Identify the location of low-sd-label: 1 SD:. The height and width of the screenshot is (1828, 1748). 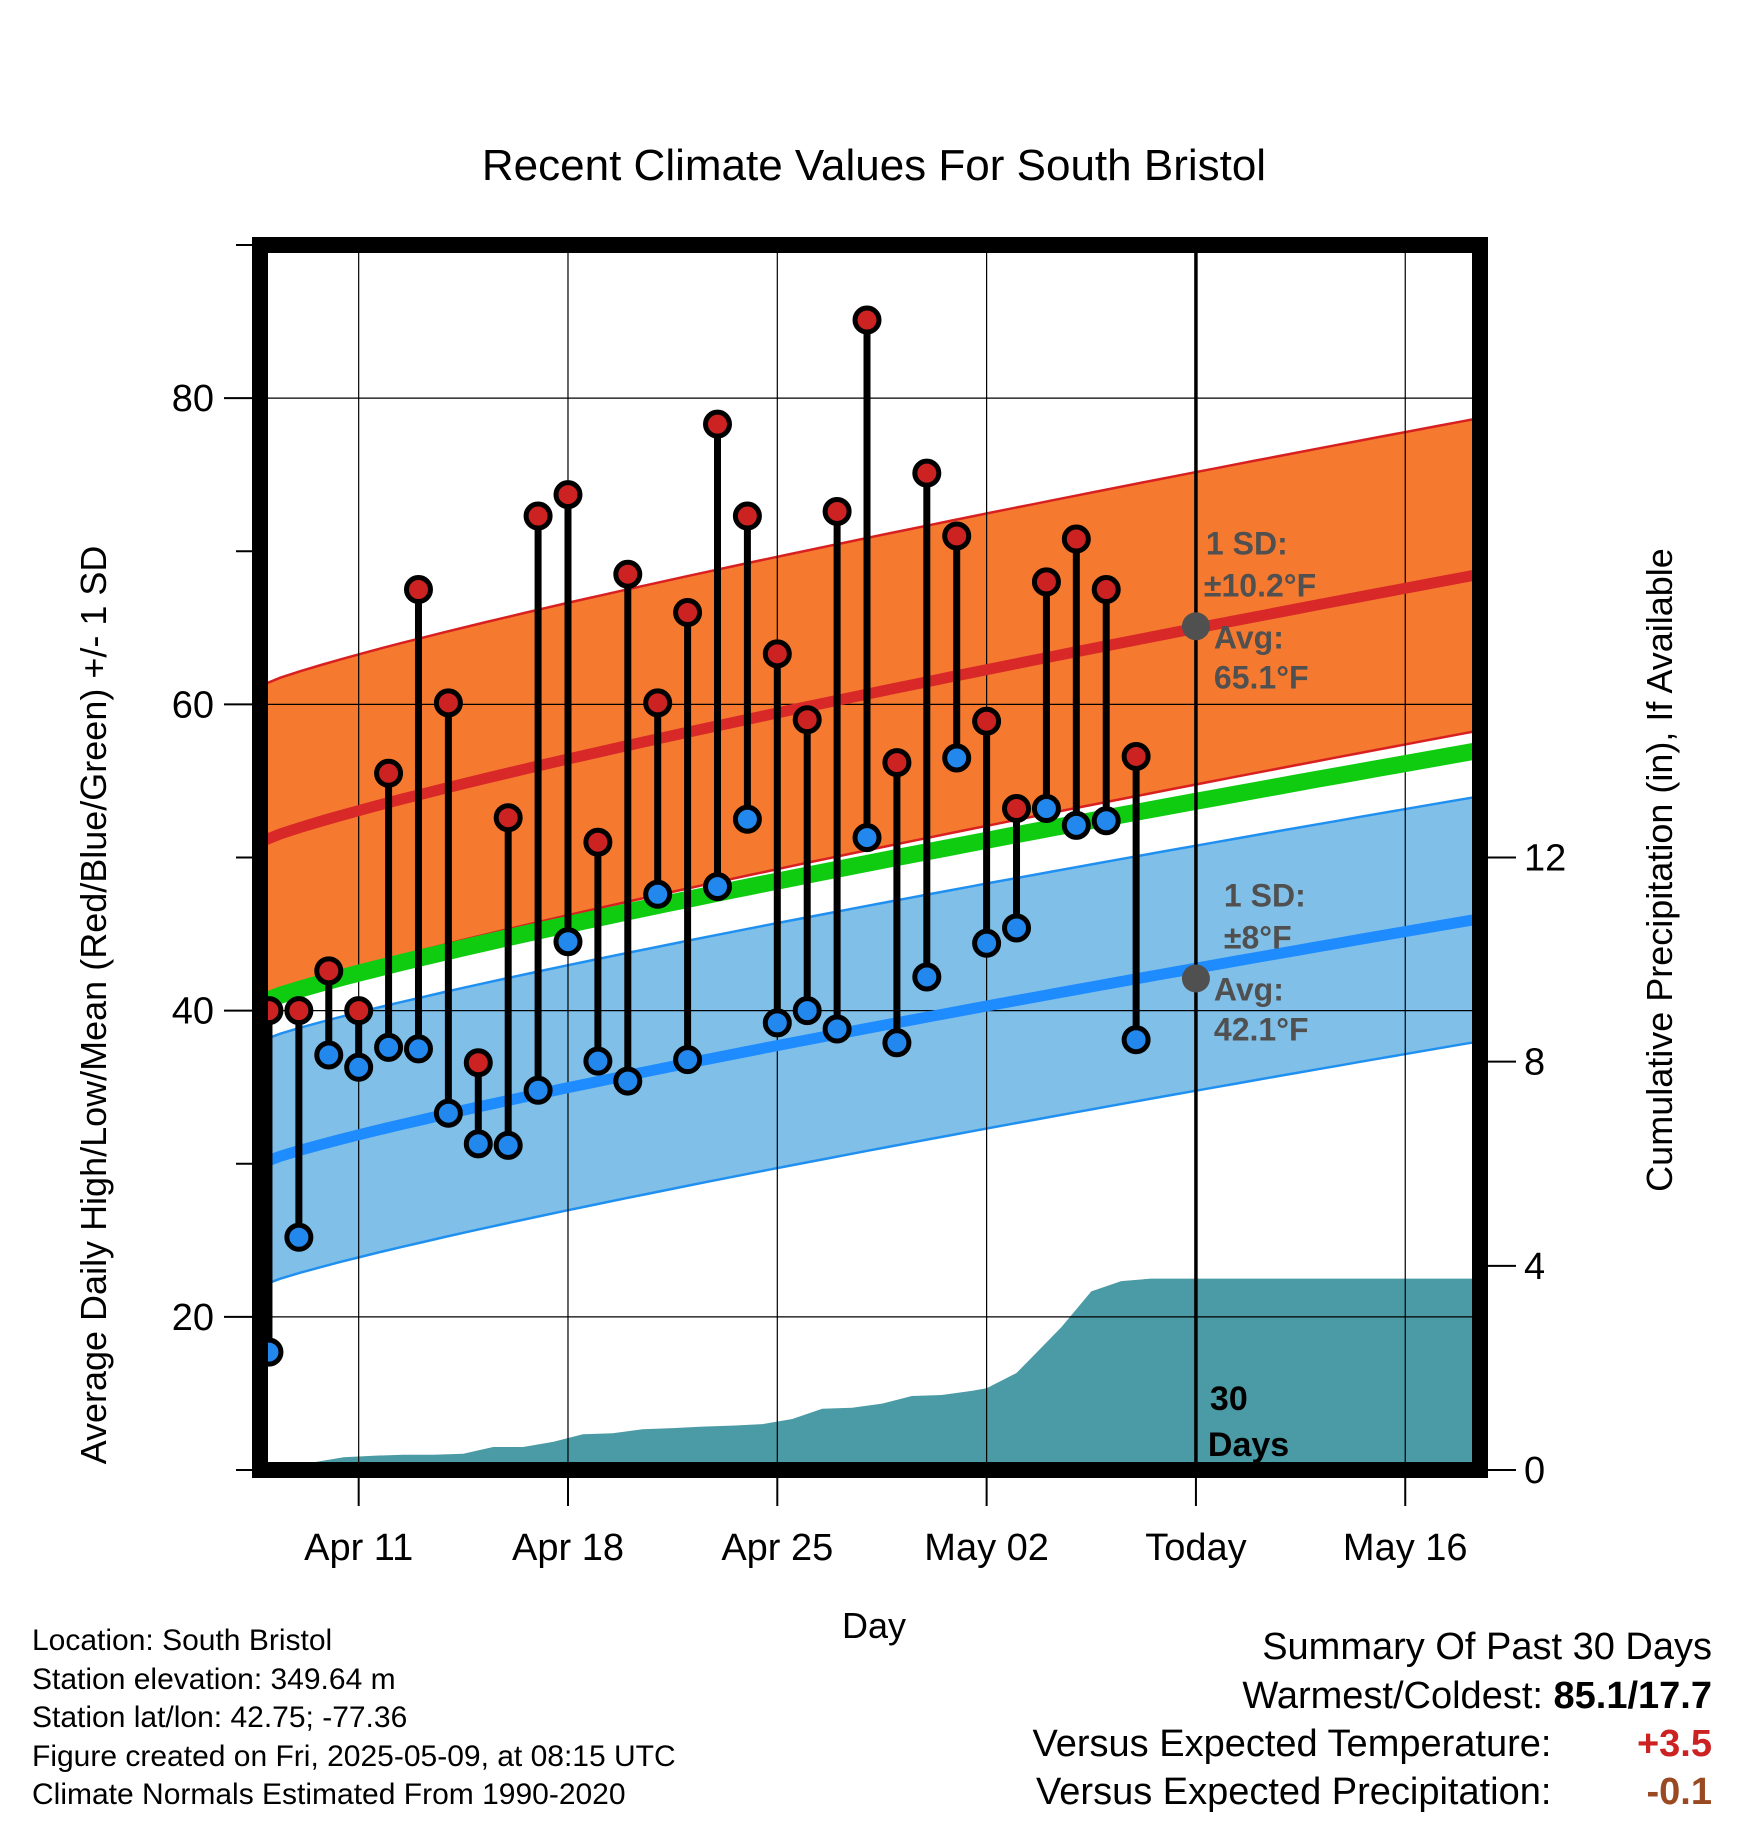
(1265, 895).